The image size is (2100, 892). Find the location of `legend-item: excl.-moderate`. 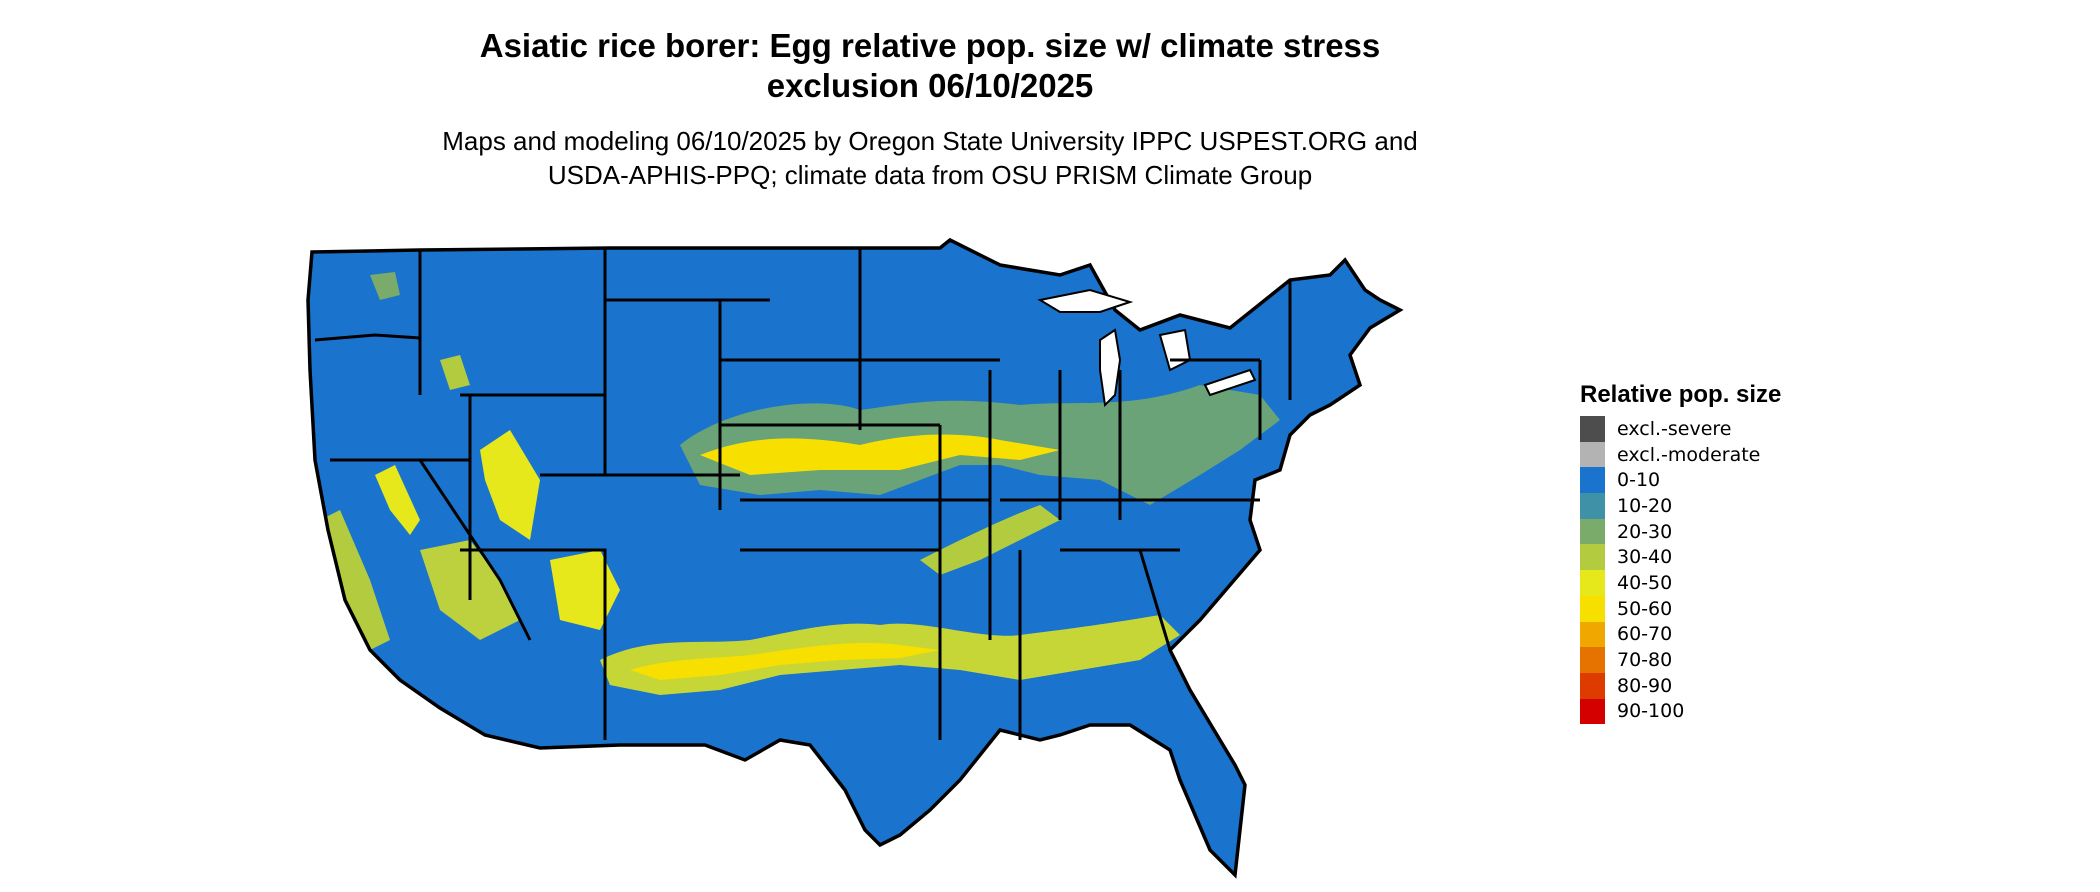

legend-item: excl.-moderate is located at coordinates (1680, 454).